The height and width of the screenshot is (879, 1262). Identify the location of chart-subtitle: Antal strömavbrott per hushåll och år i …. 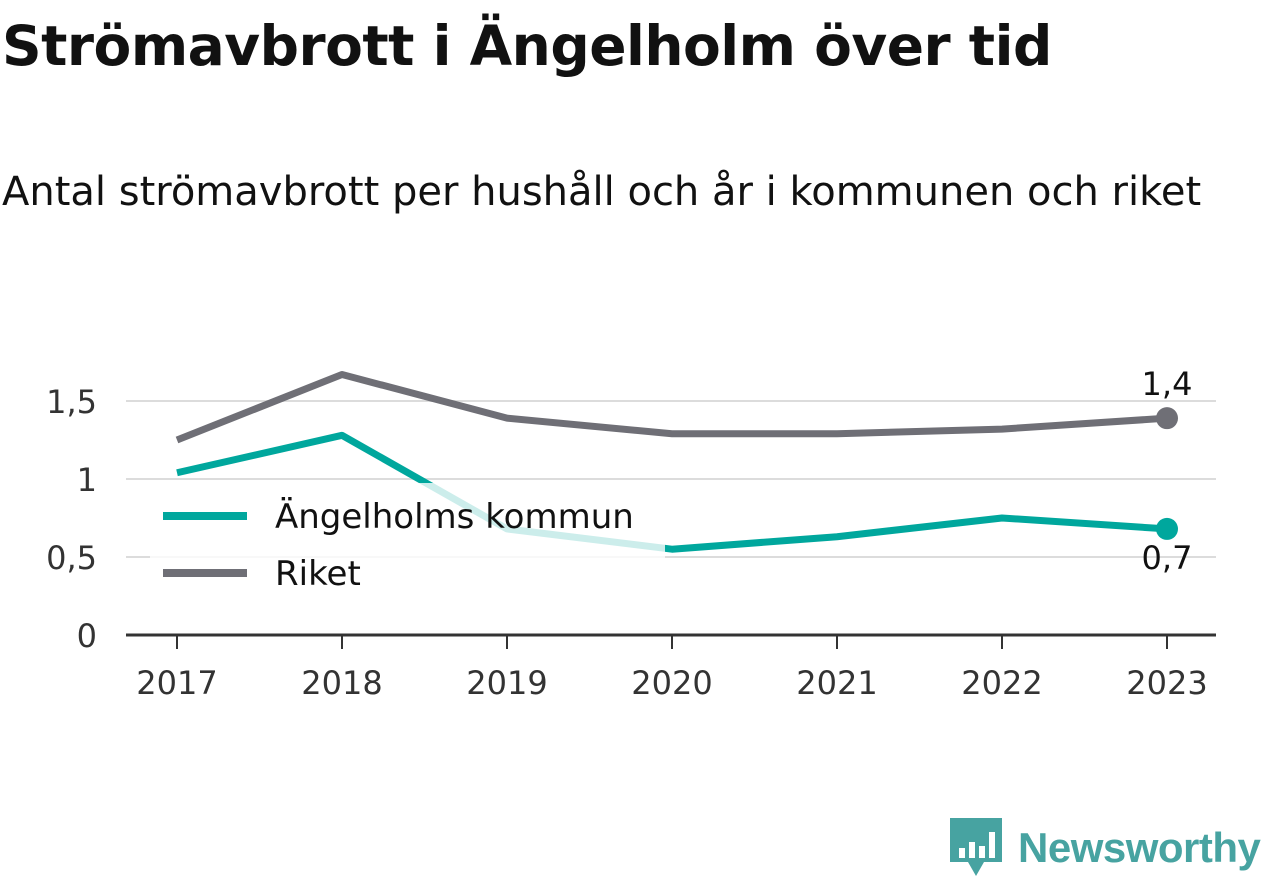
(602, 192).